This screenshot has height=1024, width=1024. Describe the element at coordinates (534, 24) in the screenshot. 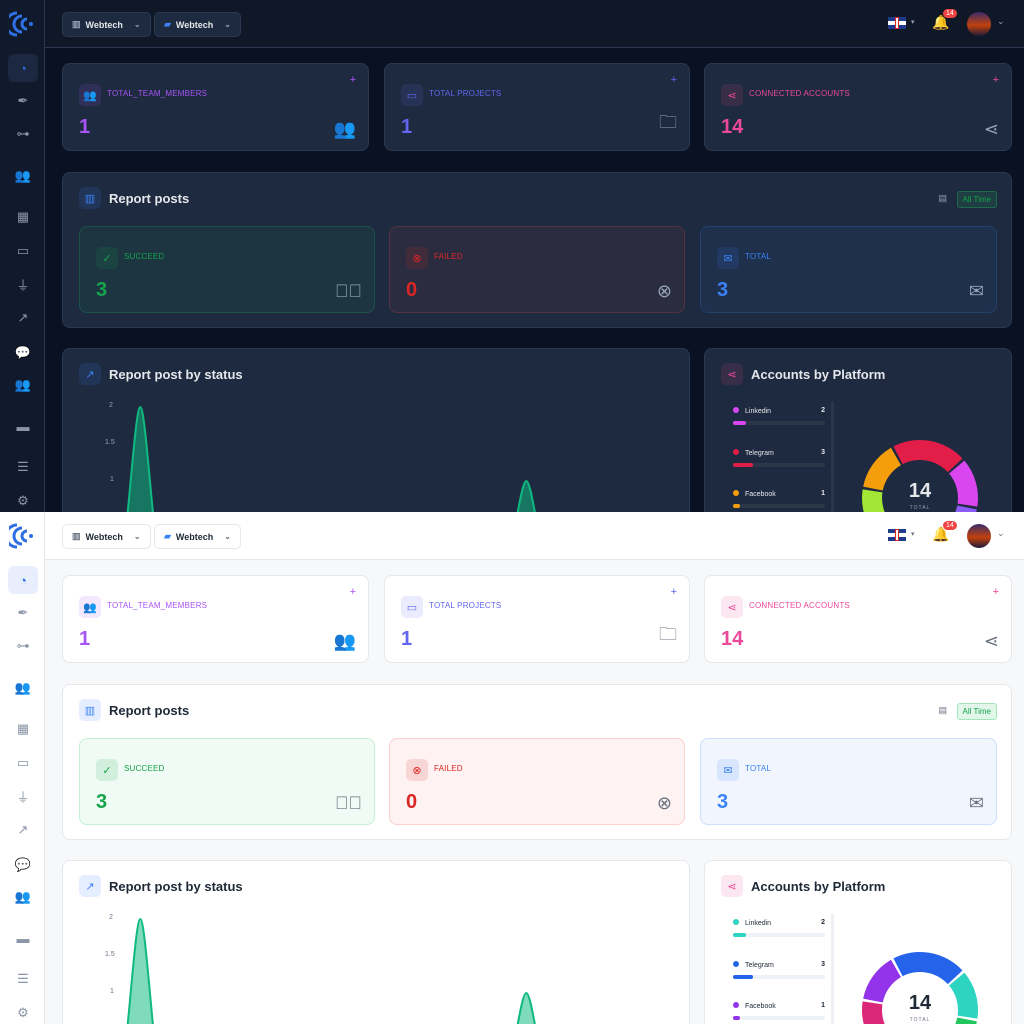

I see `top-header: ▥ Webtech ⌄ ▰ Webtech ⌄ ▾ 🔔 14 ⌄` at that location.